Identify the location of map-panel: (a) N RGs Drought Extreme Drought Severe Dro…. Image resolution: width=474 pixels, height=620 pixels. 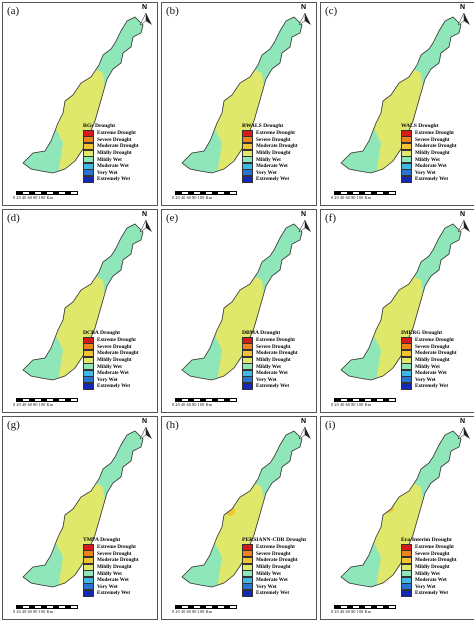
(80, 104).